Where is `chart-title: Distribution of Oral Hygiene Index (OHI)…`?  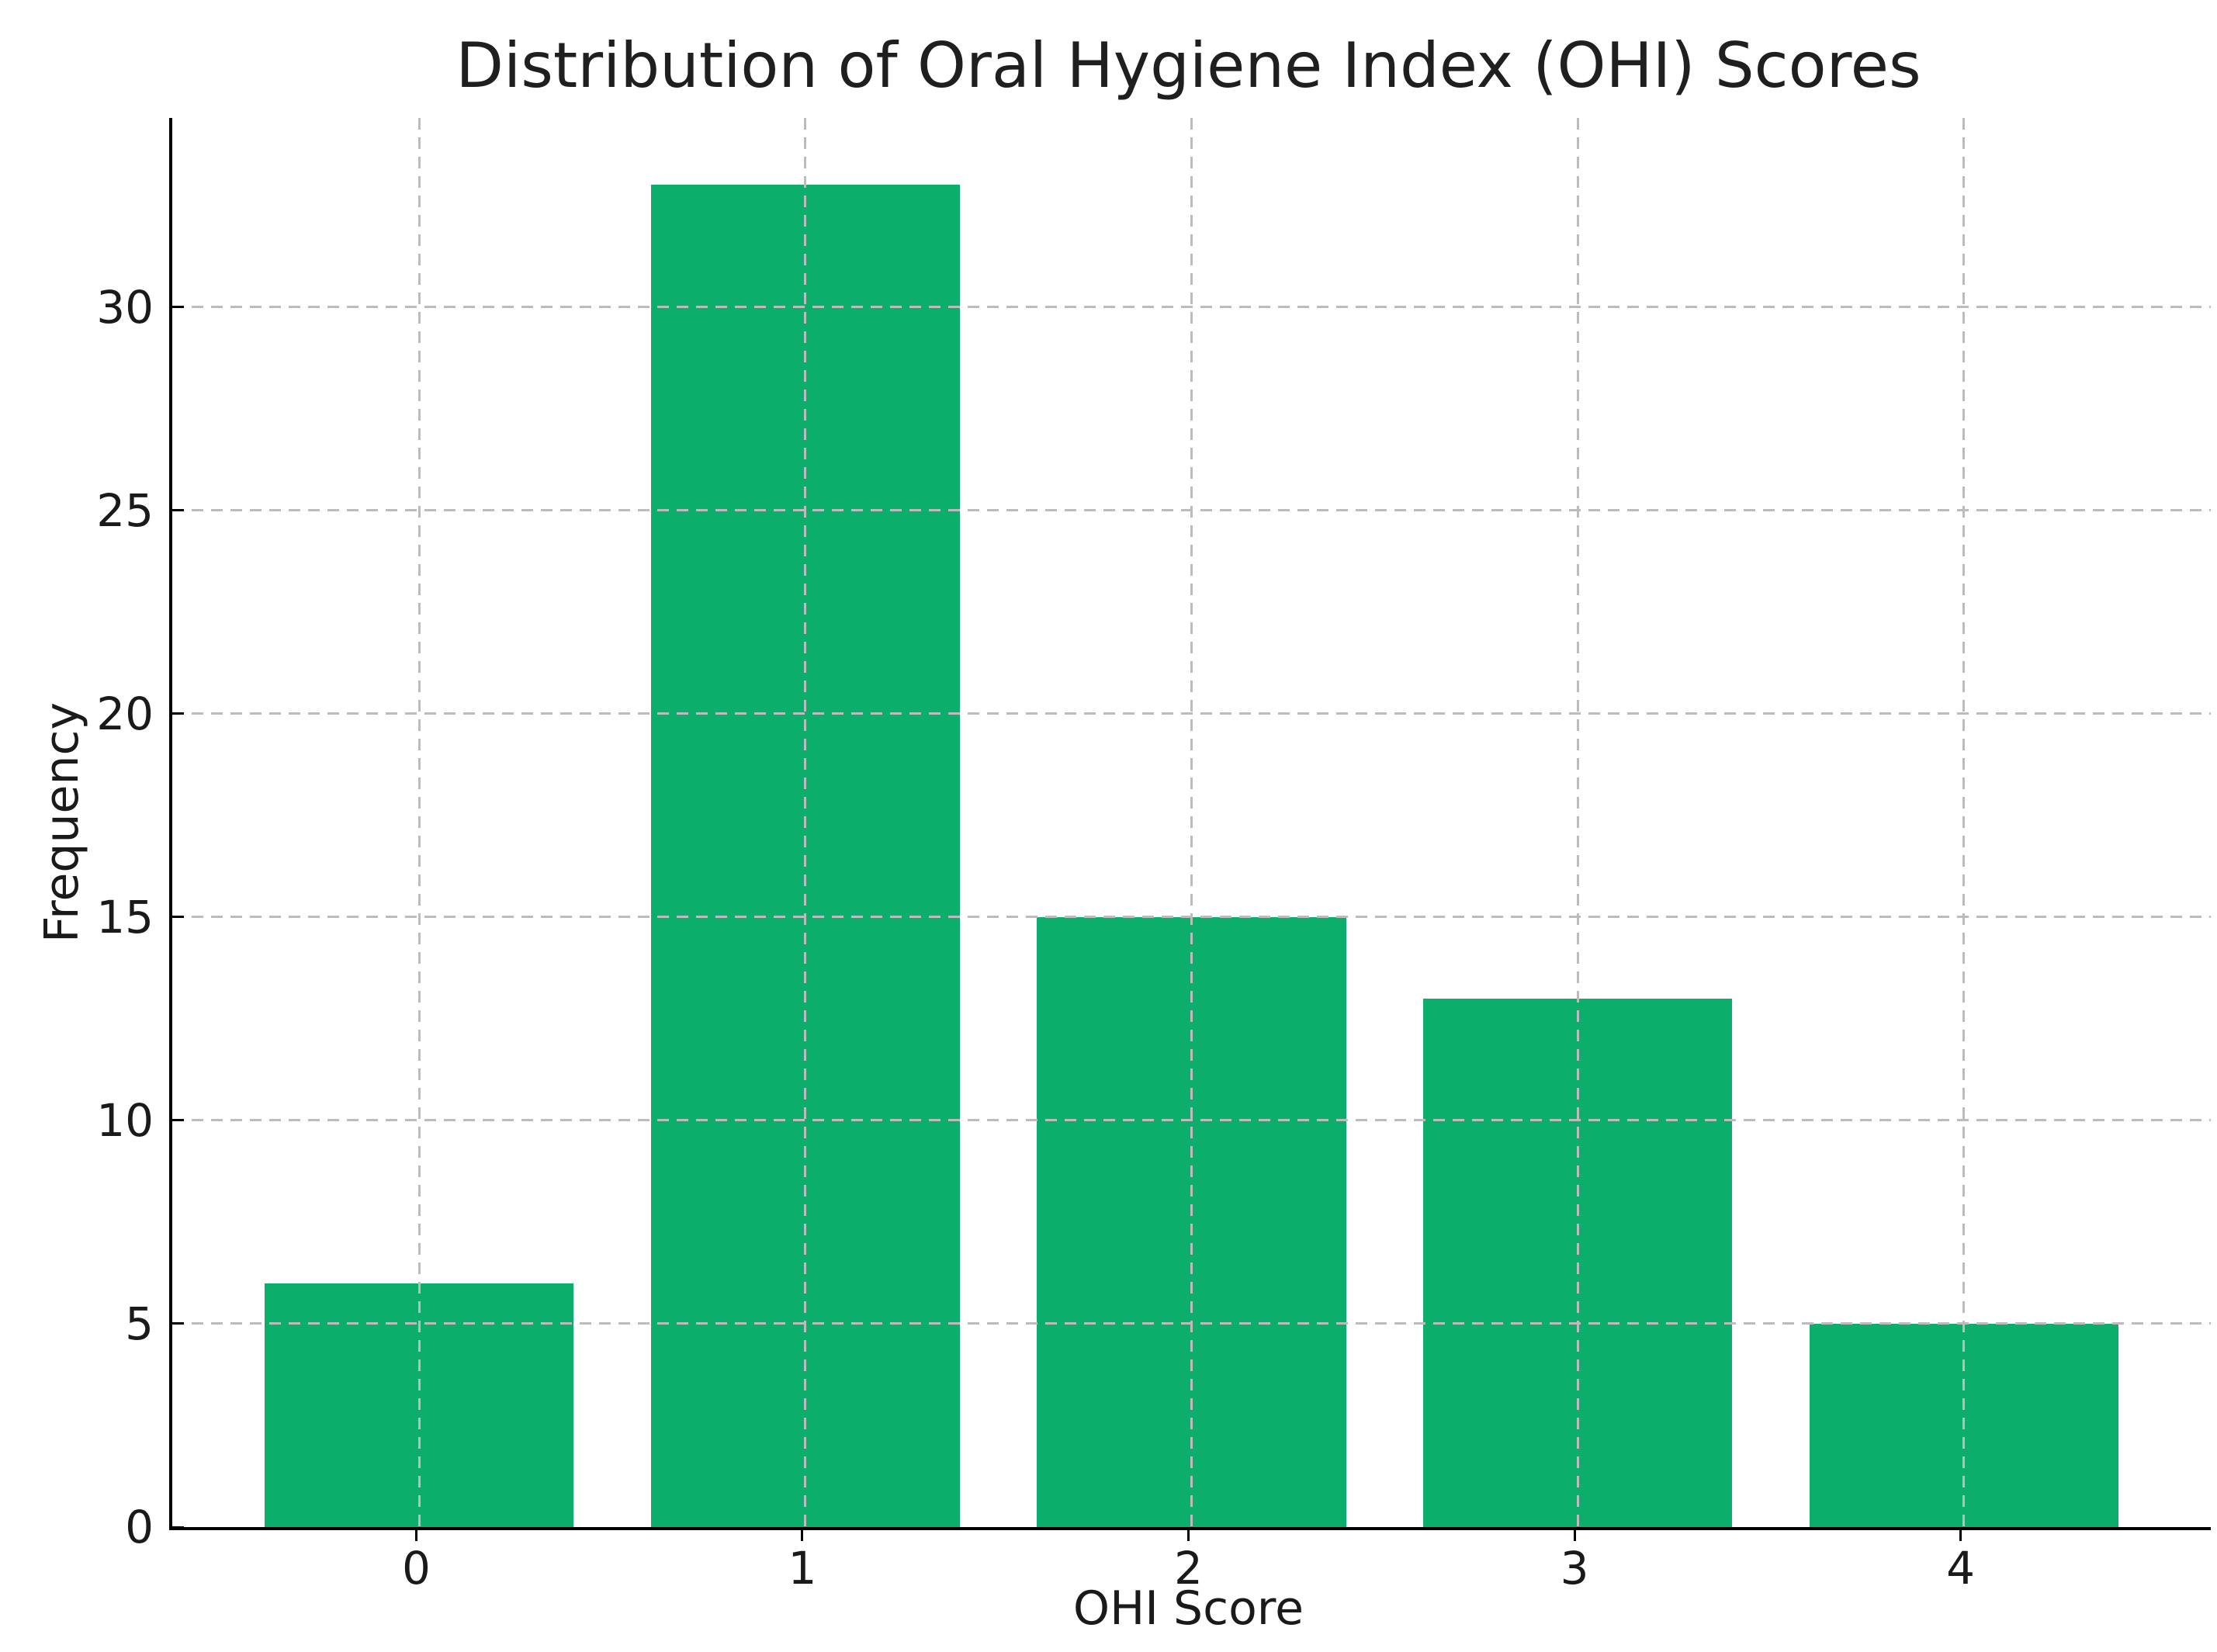 chart-title: Distribution of Oral Hygiene Index (OHI)… is located at coordinates (1188, 65).